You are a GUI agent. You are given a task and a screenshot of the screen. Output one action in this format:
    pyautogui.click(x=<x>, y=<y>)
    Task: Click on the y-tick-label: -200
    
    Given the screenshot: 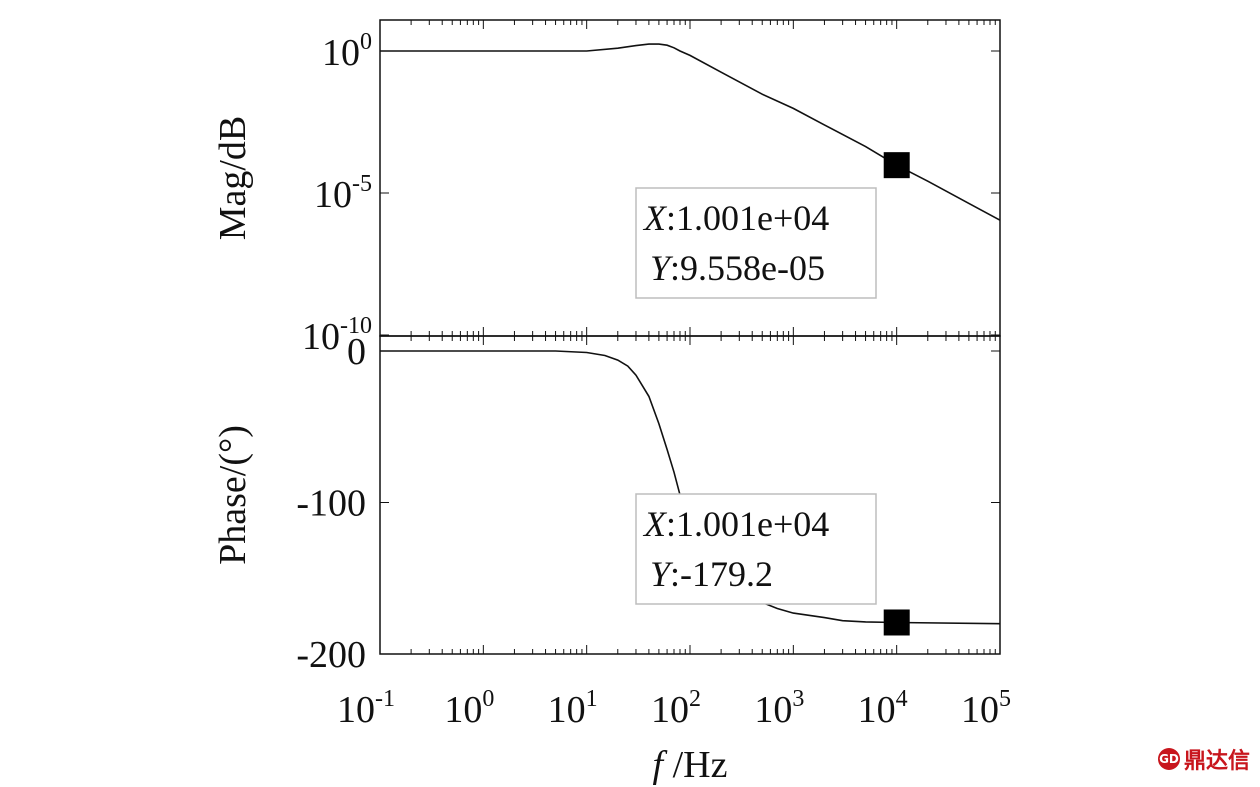 What is the action you would take?
    pyautogui.click(x=331, y=655)
    